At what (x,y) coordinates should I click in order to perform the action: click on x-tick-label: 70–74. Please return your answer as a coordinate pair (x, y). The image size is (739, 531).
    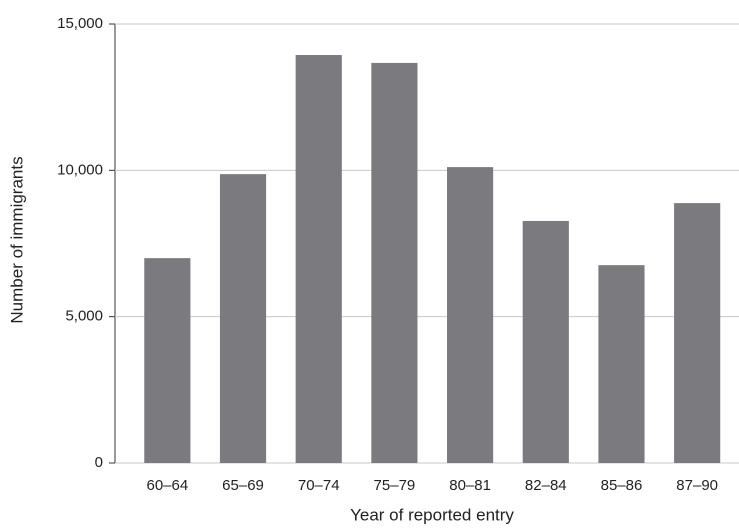
    Looking at the image, I should click on (319, 485).